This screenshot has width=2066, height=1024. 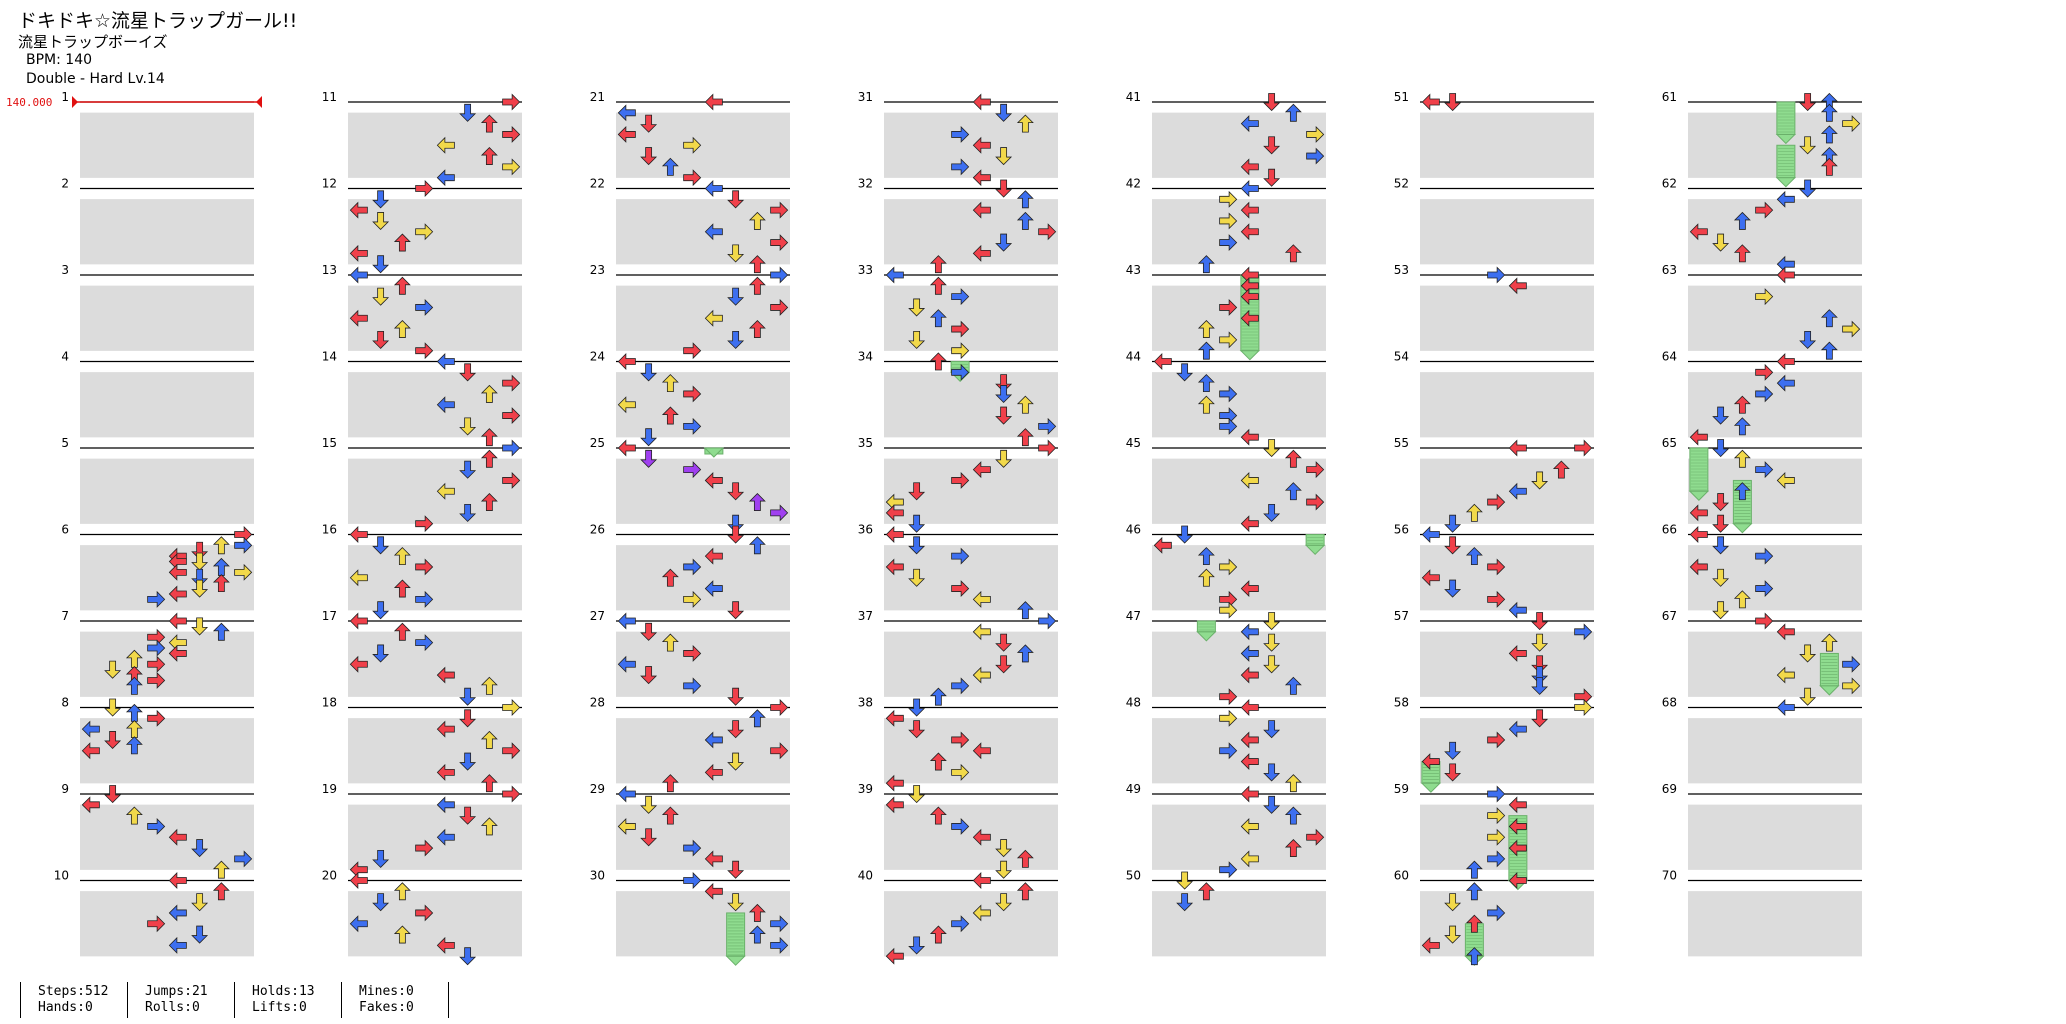 I want to click on measure-block: 56, so click(x=1494, y=567).